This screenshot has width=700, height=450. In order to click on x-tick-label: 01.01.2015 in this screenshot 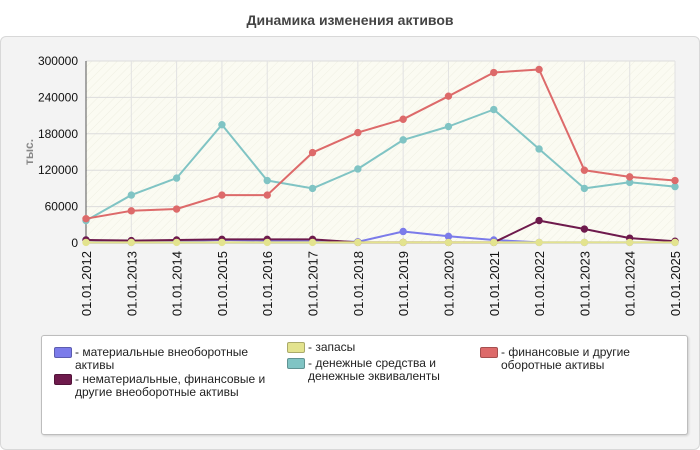, I will do `click(222, 283)`.